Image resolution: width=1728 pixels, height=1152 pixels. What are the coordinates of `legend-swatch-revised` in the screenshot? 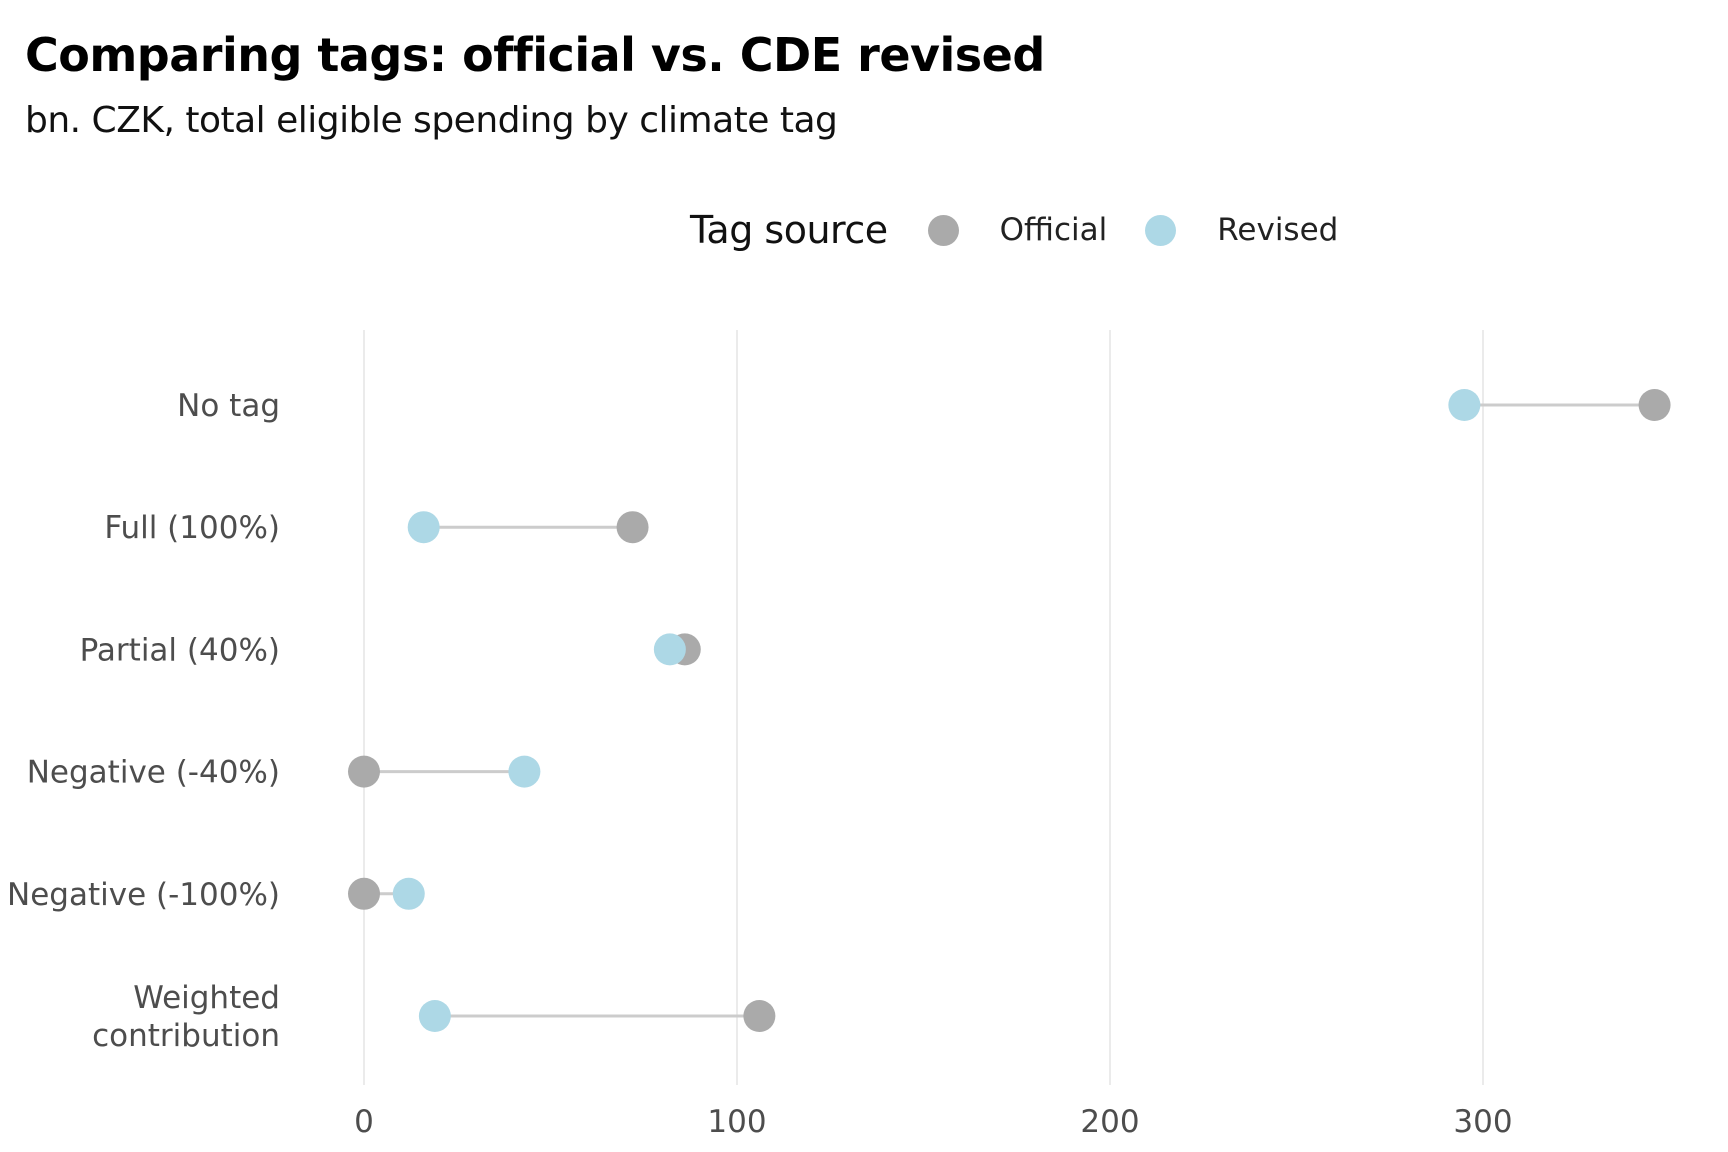 It's located at (1161, 230).